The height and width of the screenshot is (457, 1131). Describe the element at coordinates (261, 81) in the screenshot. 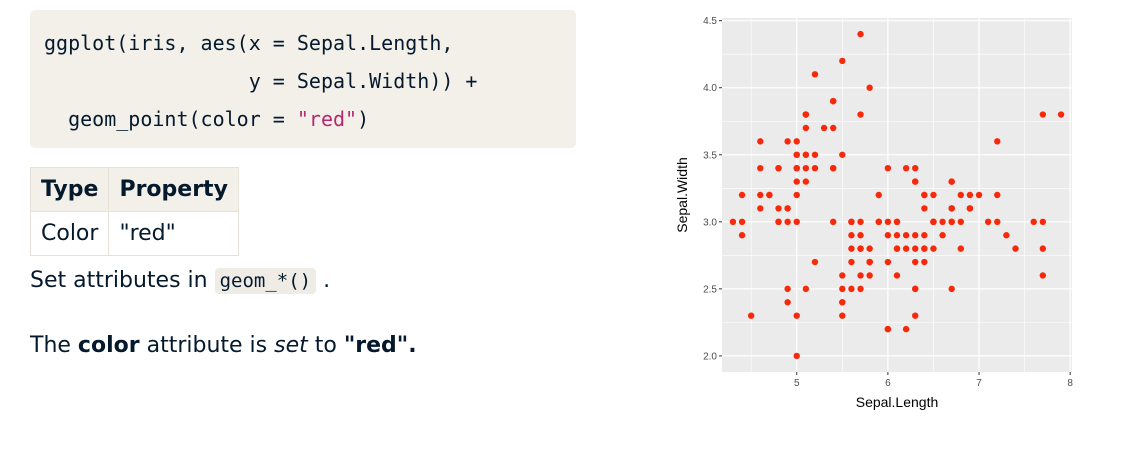

I see `code-line-2: y = Sepal.Width)) +` at that location.